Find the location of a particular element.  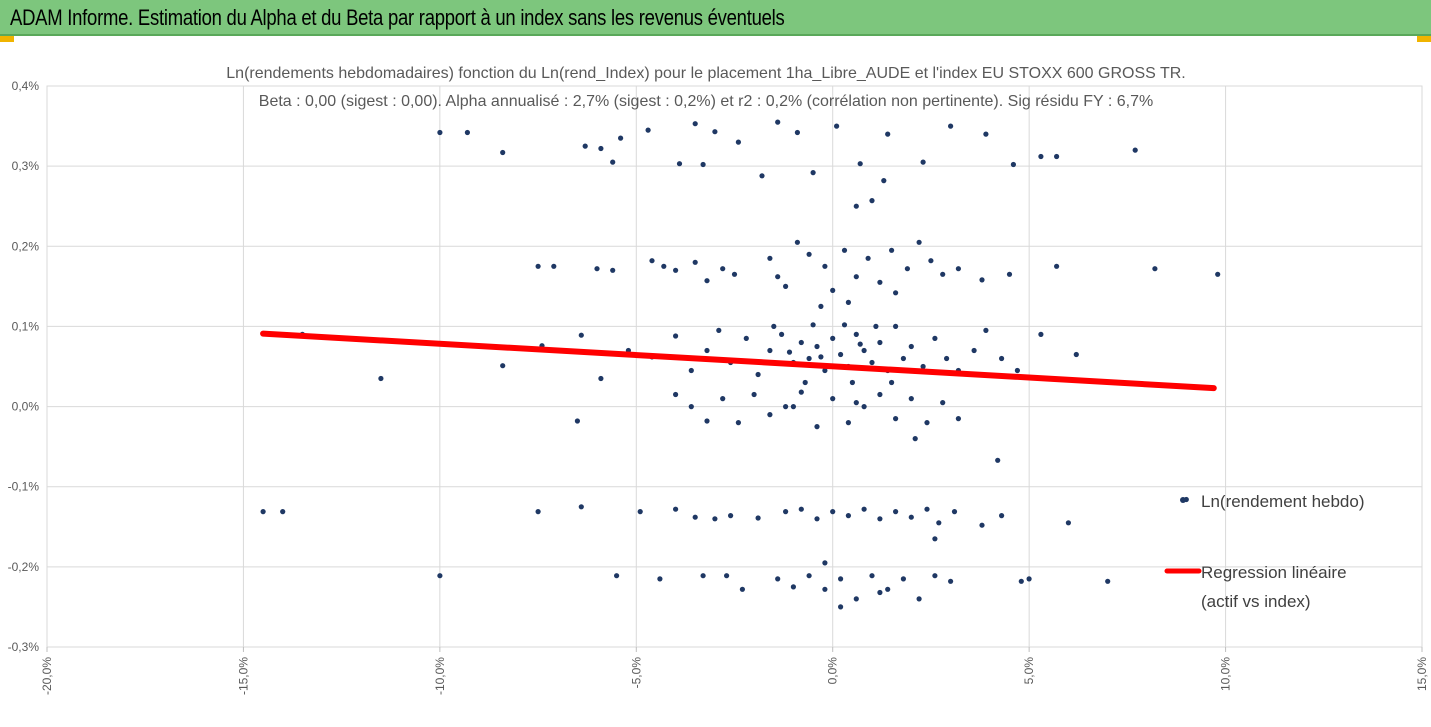

x-tick-label: 5,0% is located at coordinates (1029, 671).